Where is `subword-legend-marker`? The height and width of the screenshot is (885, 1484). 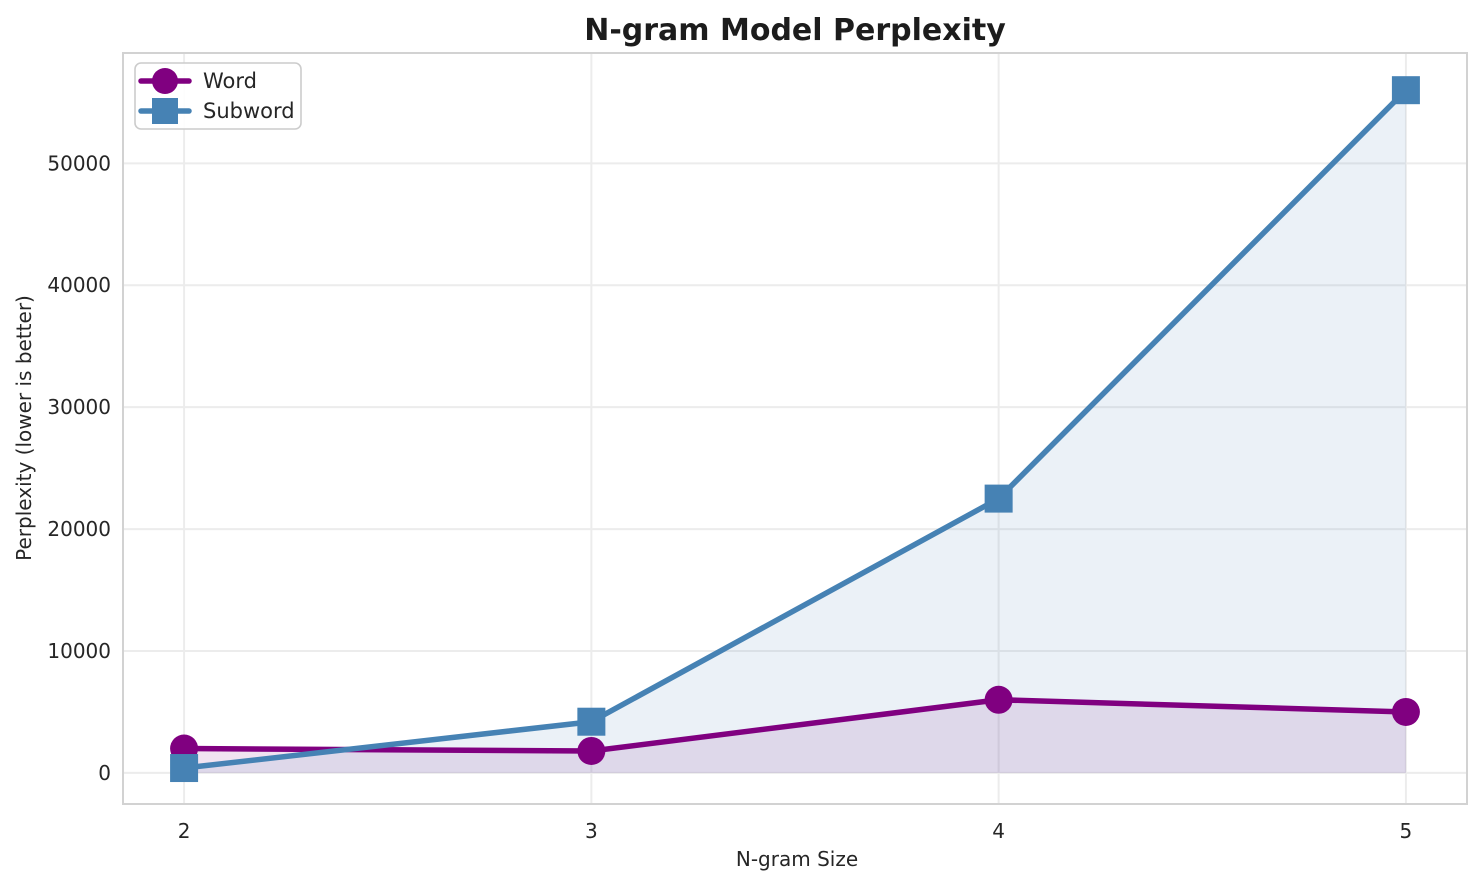 subword-legend-marker is located at coordinates (165, 111).